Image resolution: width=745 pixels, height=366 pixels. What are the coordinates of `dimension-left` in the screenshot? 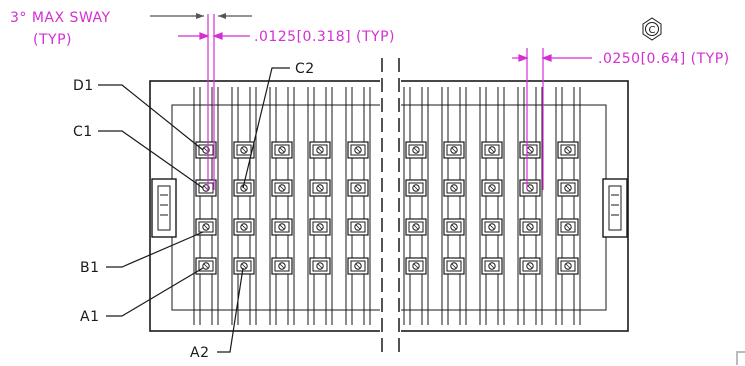 It's located at (214, 102).